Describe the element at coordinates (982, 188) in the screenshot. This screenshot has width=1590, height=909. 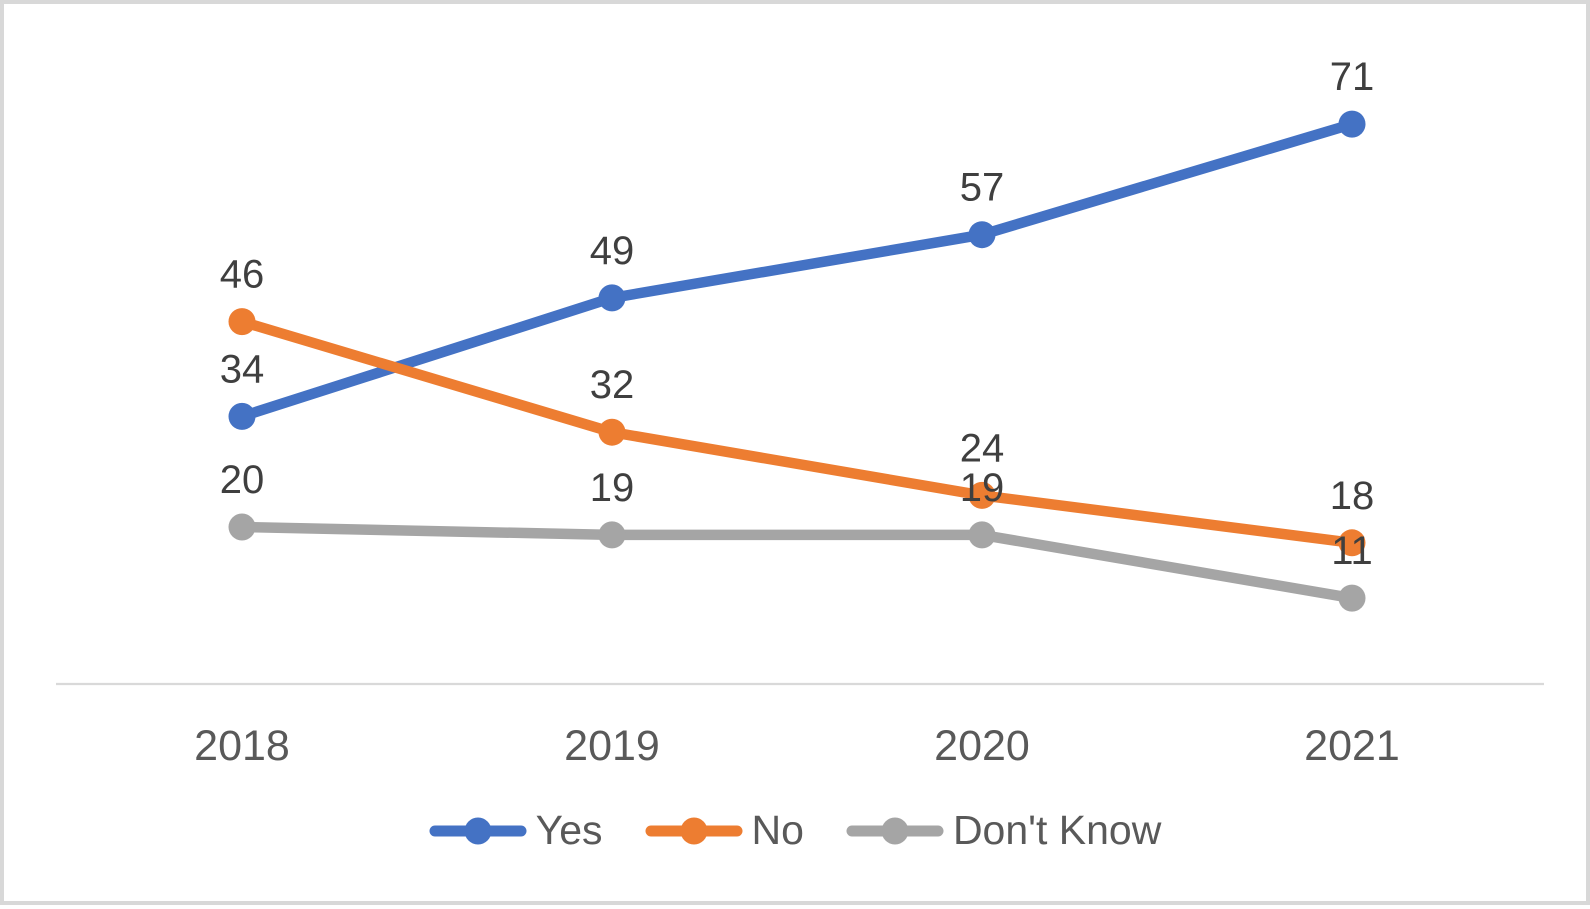
I see `data-label-yes-2020: 57` at that location.